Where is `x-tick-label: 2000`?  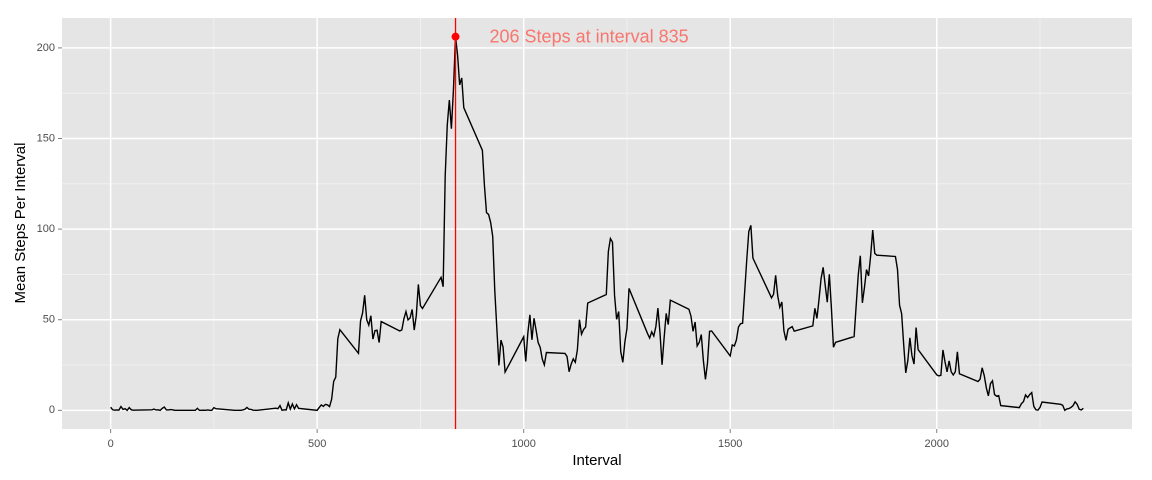
x-tick-label: 2000 is located at coordinates (936, 444).